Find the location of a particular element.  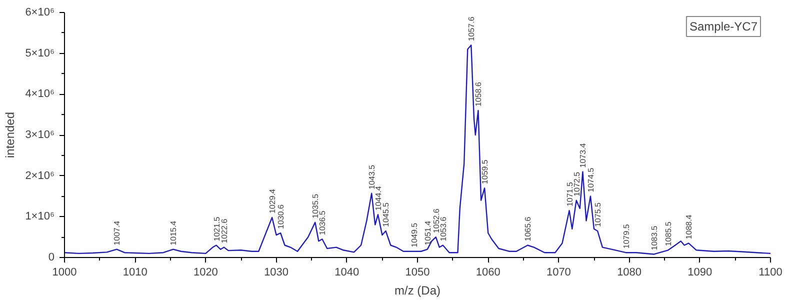

annotation: 1058.6 is located at coordinates (479, 93).